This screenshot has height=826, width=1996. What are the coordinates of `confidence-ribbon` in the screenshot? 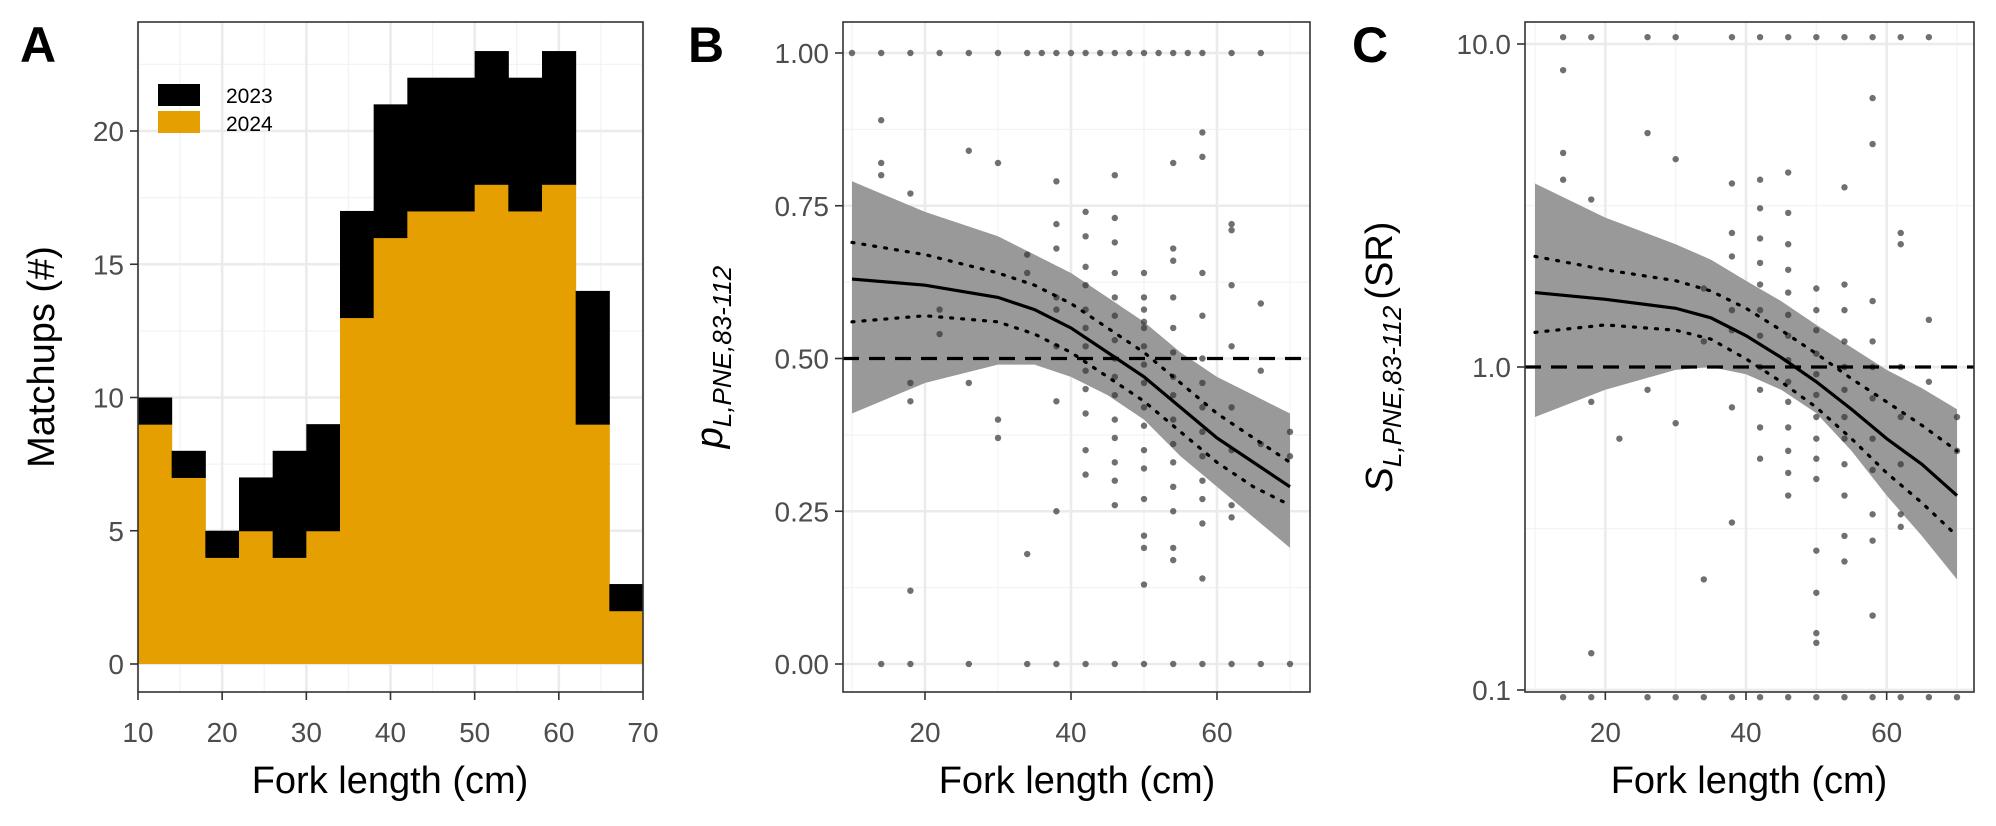 It's located at (1746, 381).